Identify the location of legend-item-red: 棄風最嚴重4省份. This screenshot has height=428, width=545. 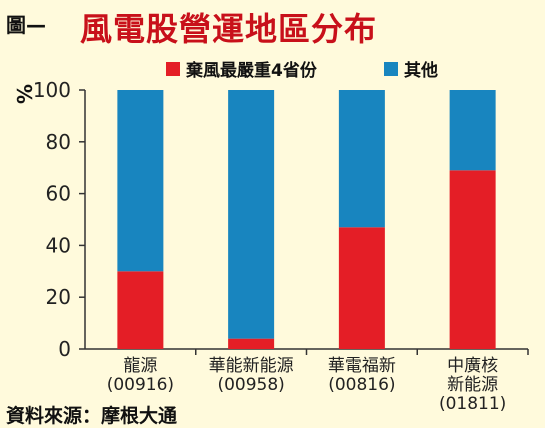
(241, 68).